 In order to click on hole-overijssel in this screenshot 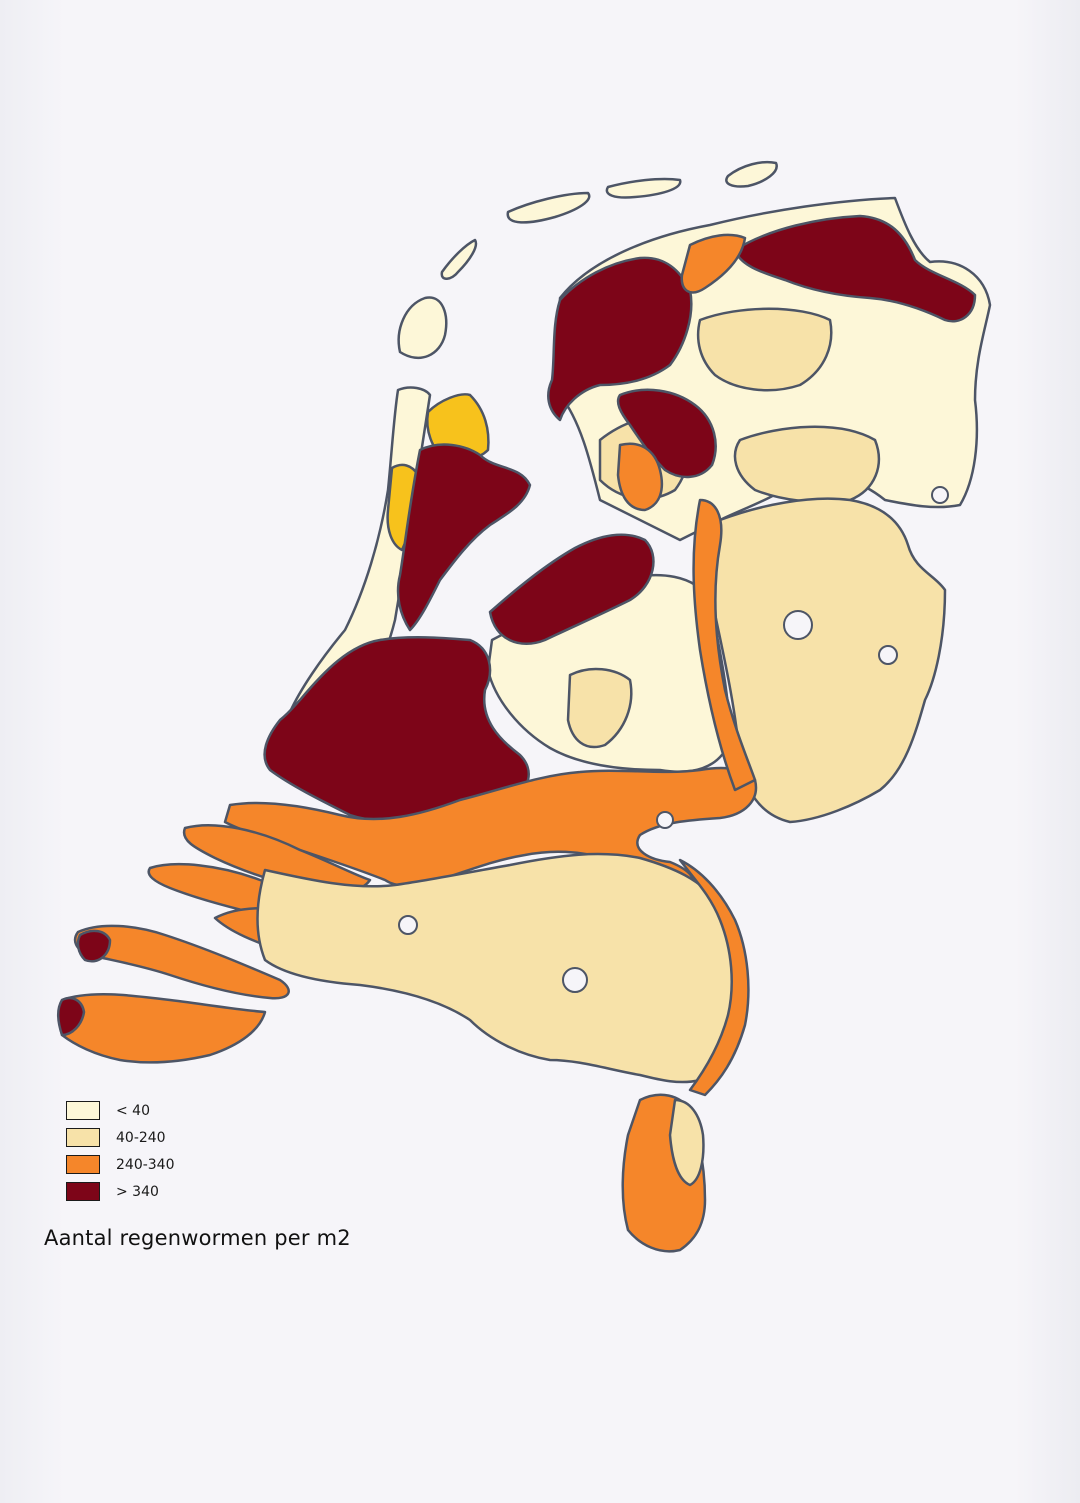, I will do `click(888, 655)`.